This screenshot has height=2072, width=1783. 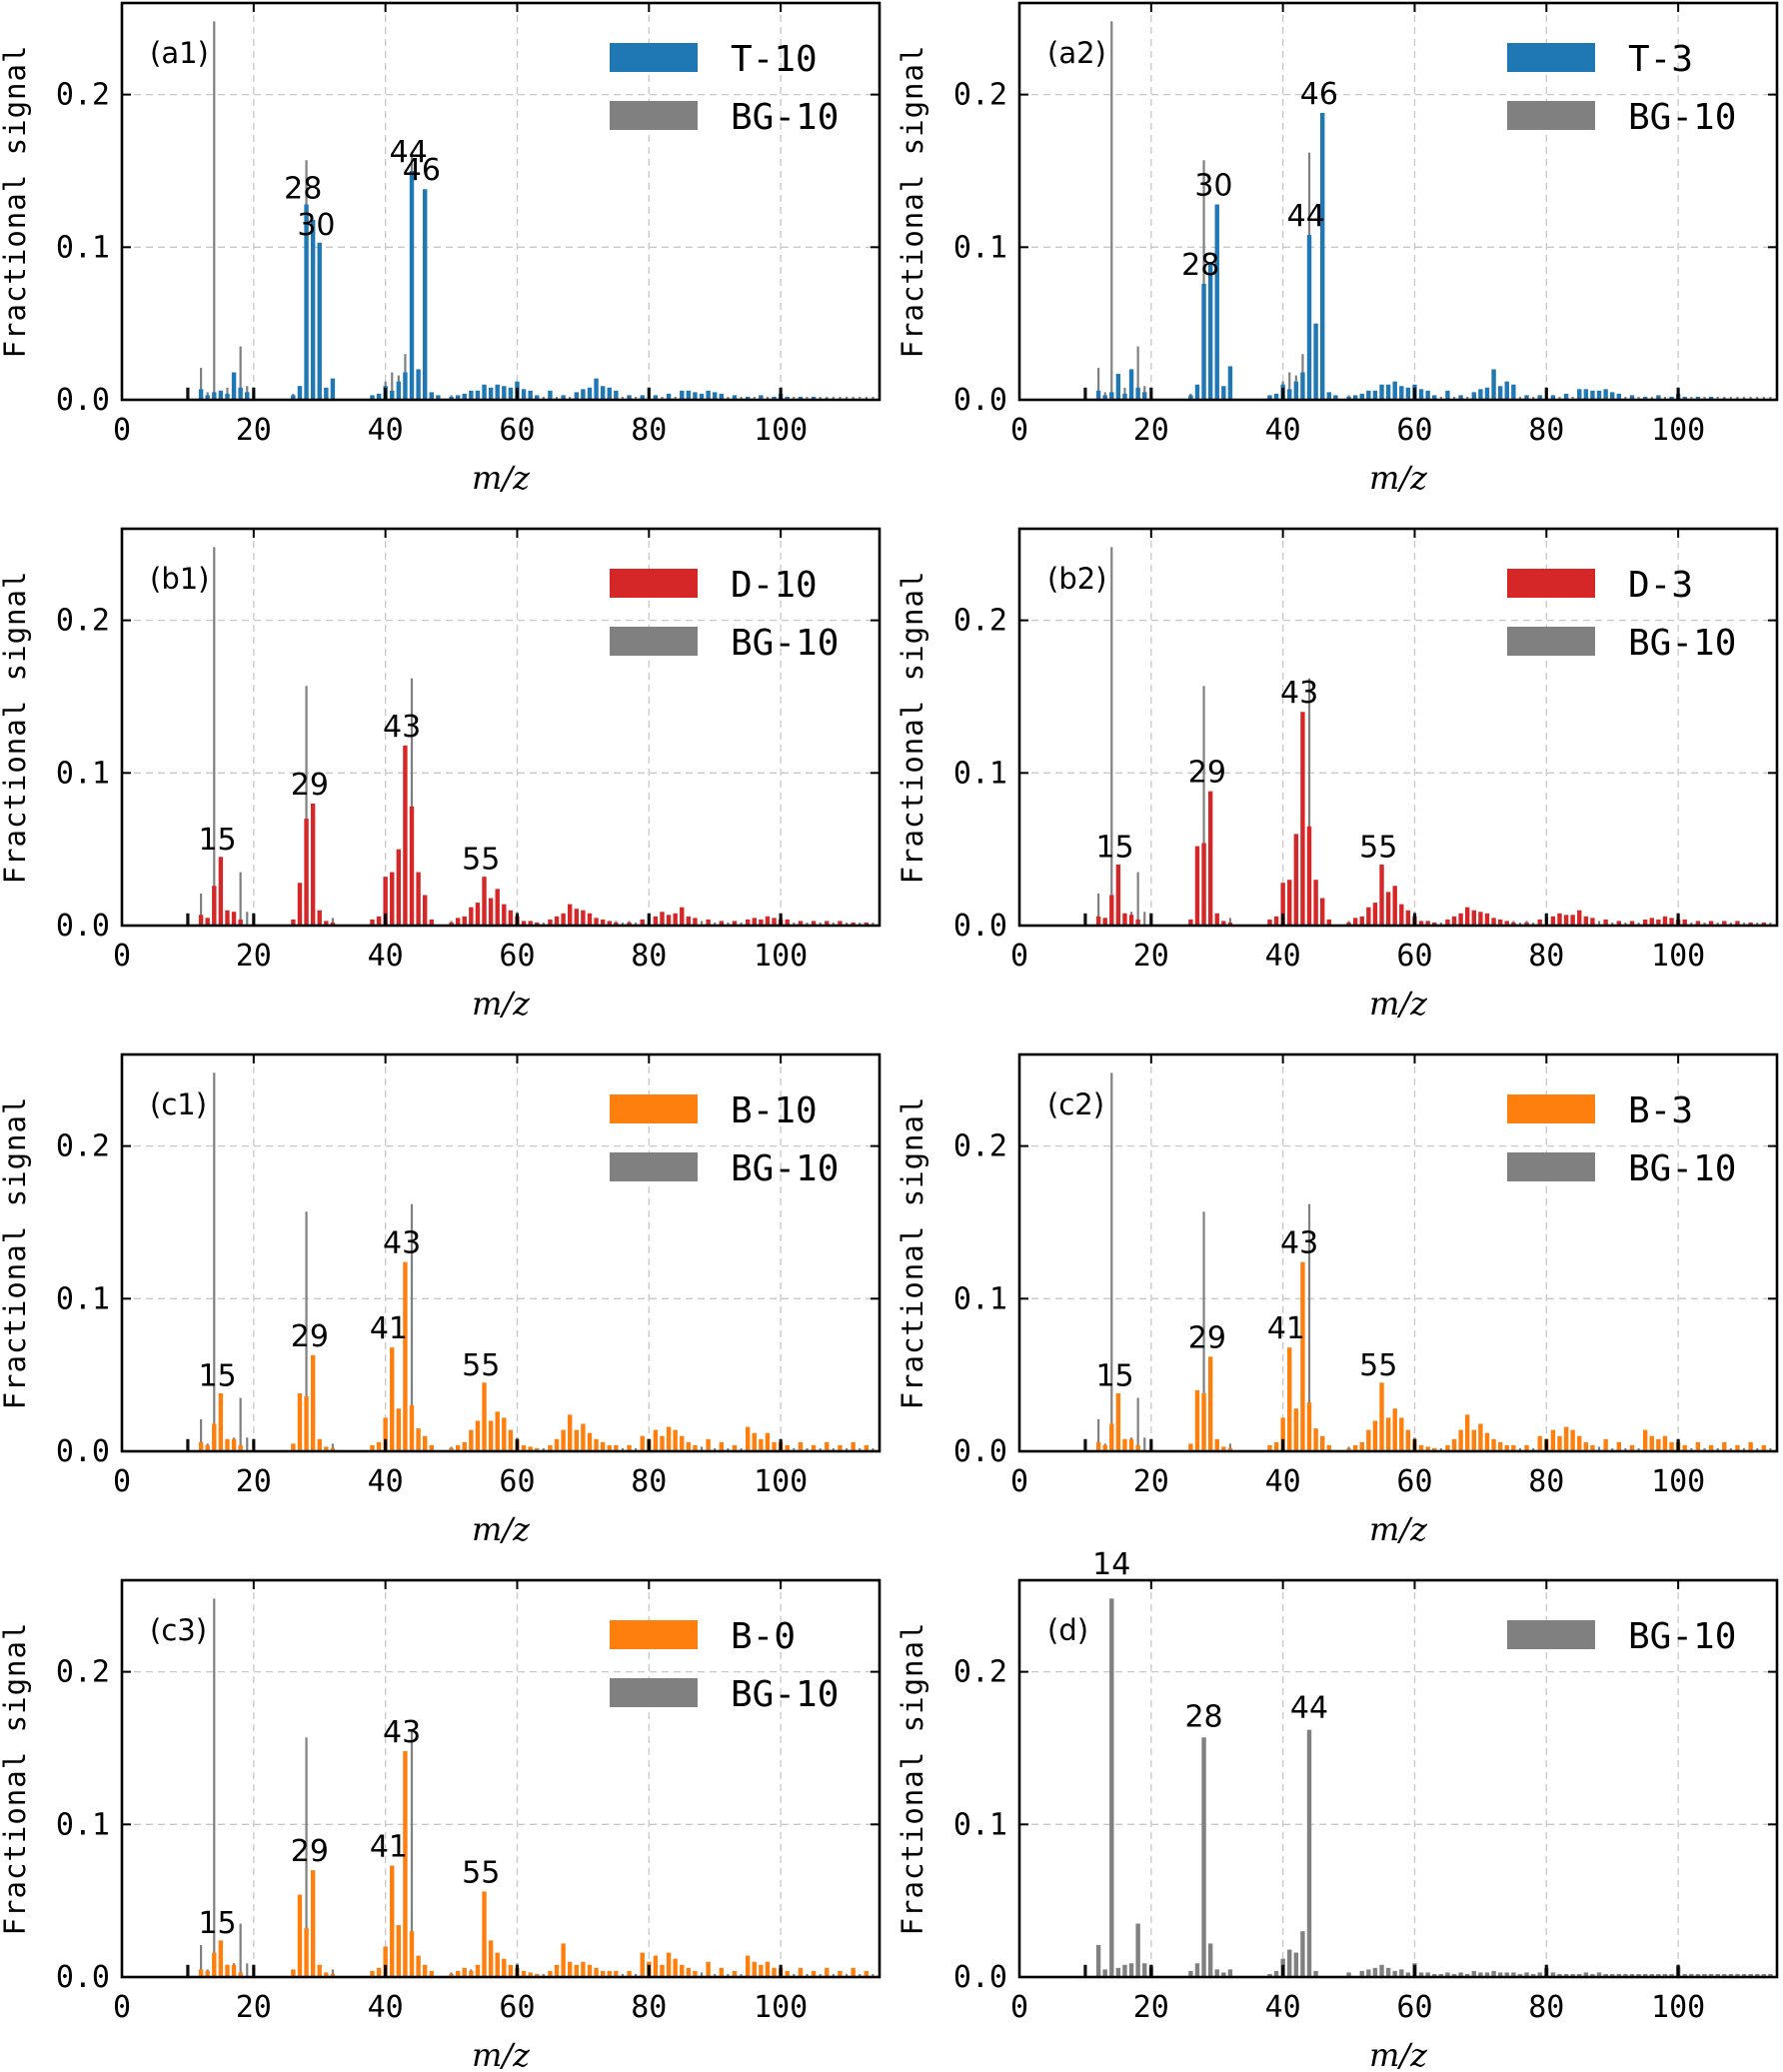 What do you see at coordinates (1137, 899) in the screenshot?
I see `bar-bg-10-mz18` at bounding box center [1137, 899].